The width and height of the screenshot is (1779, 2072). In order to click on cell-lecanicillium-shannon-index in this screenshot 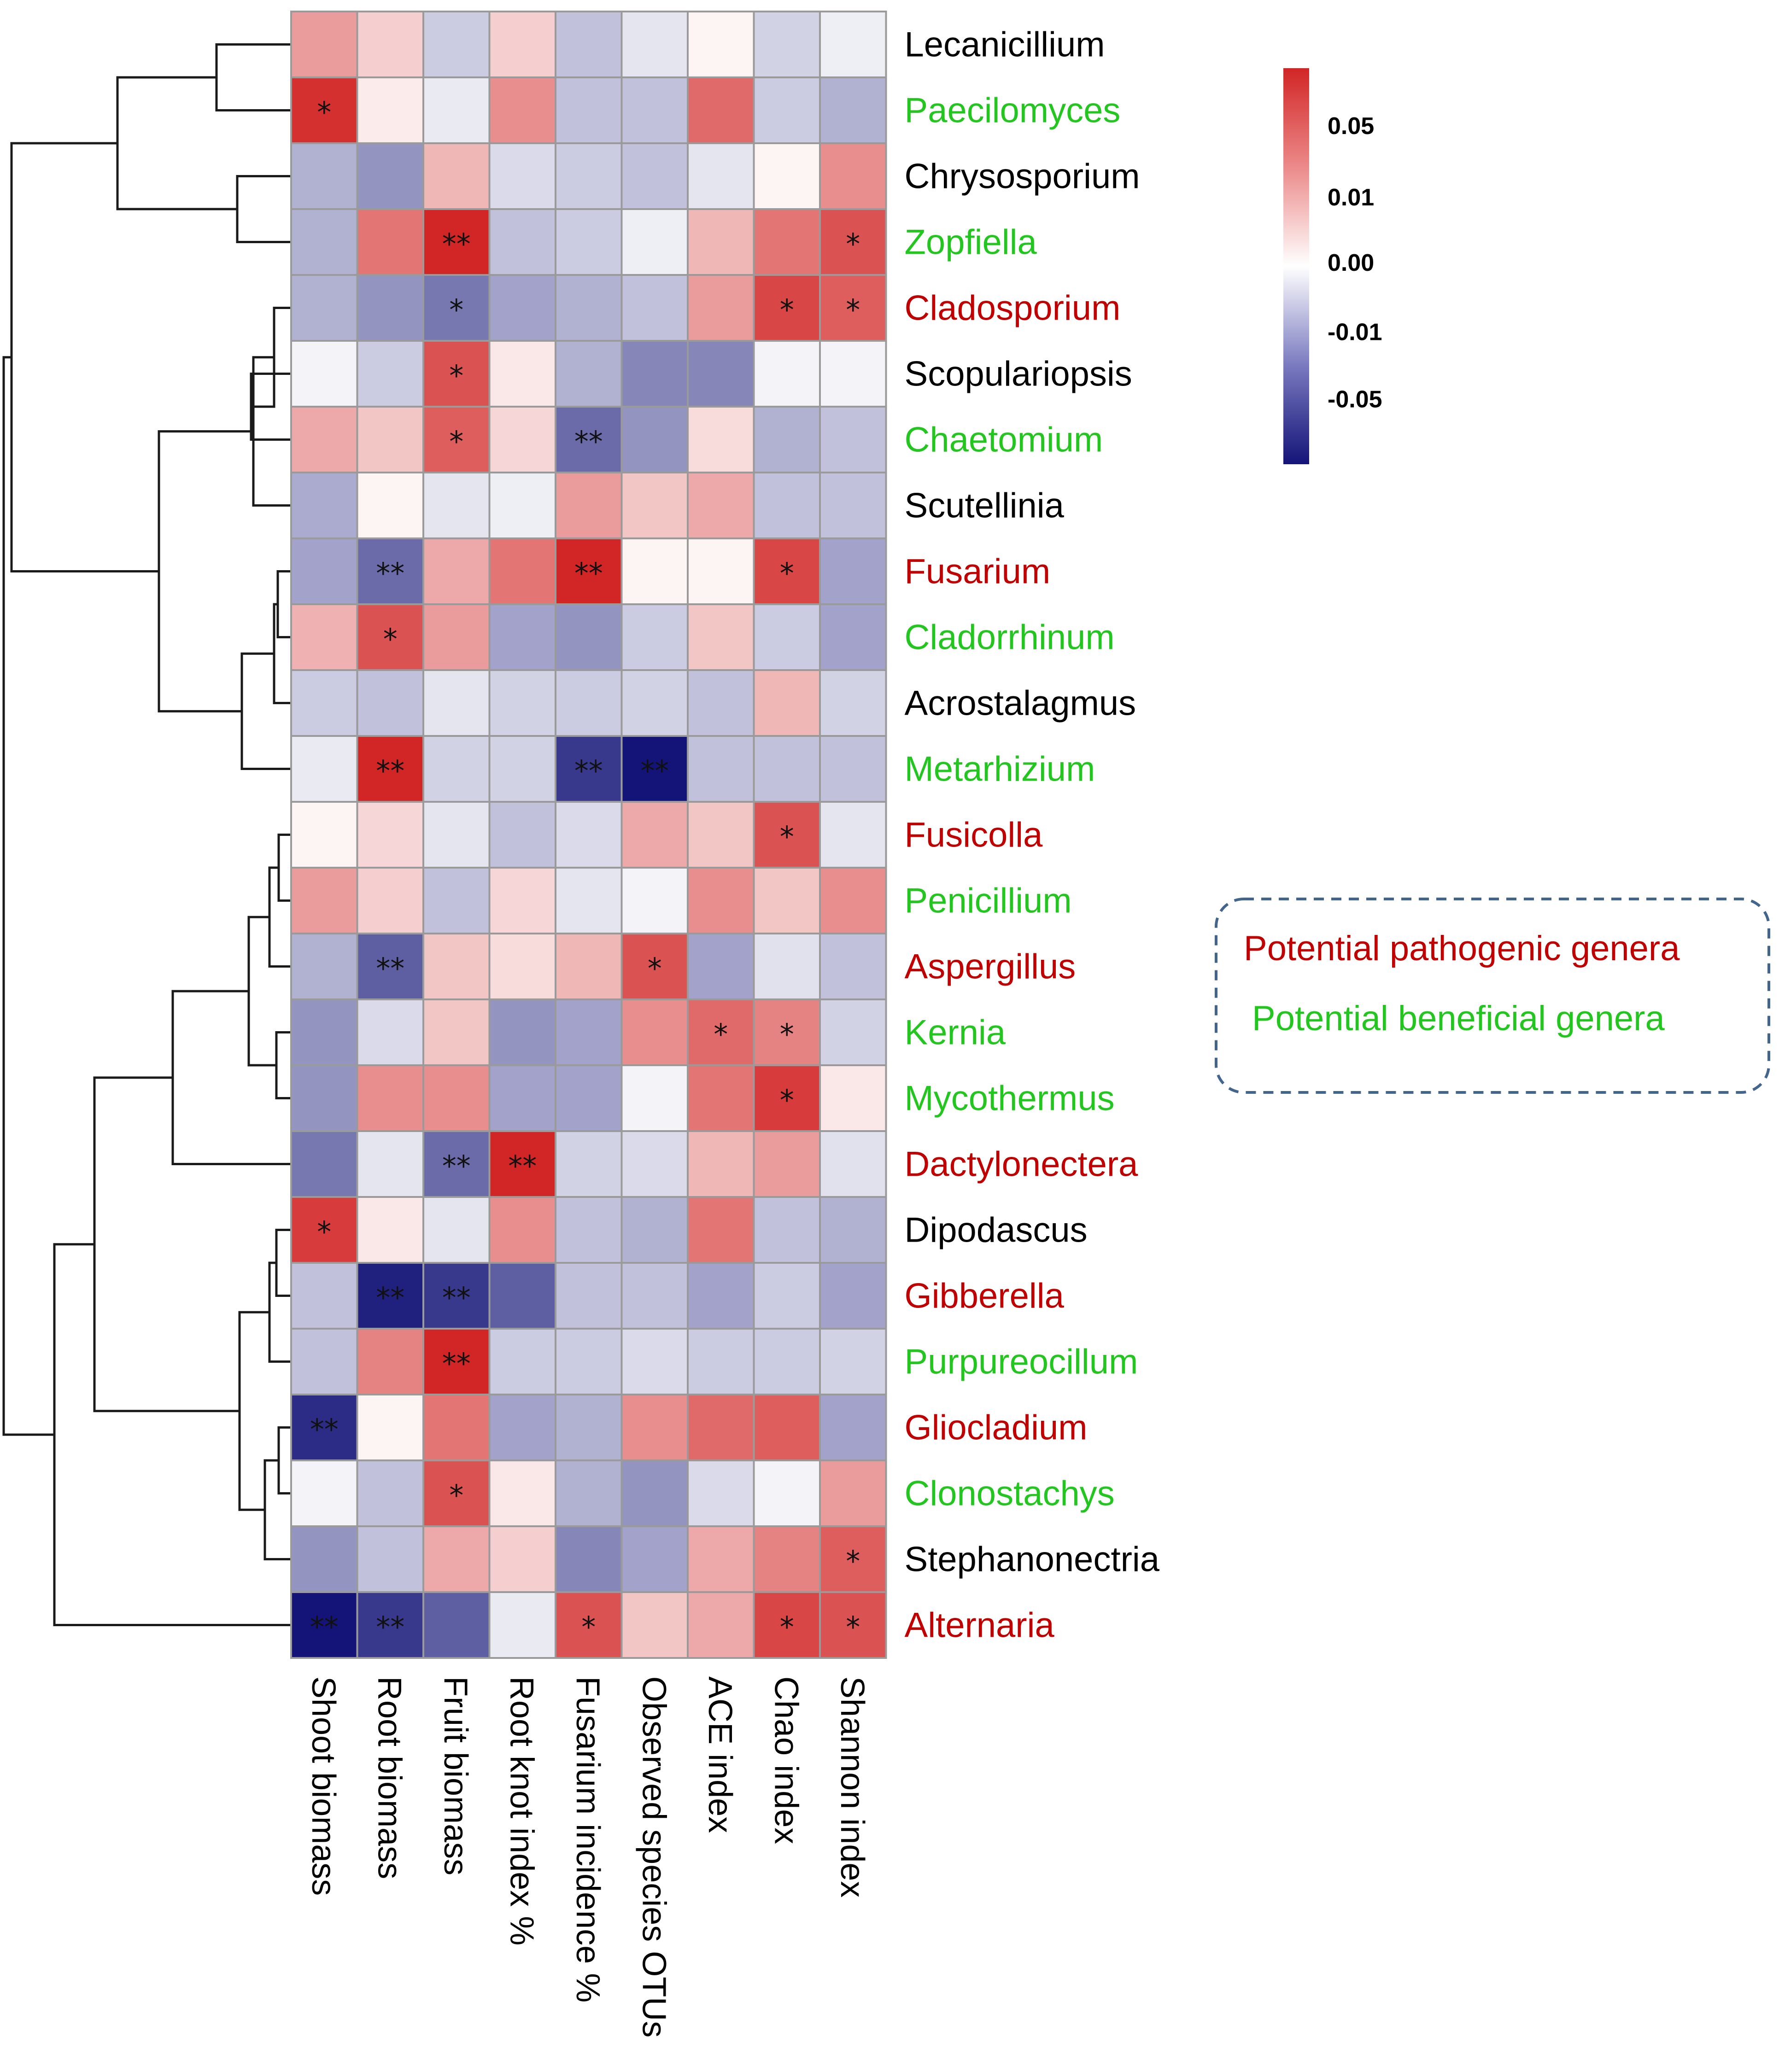, I will do `click(853, 44)`.